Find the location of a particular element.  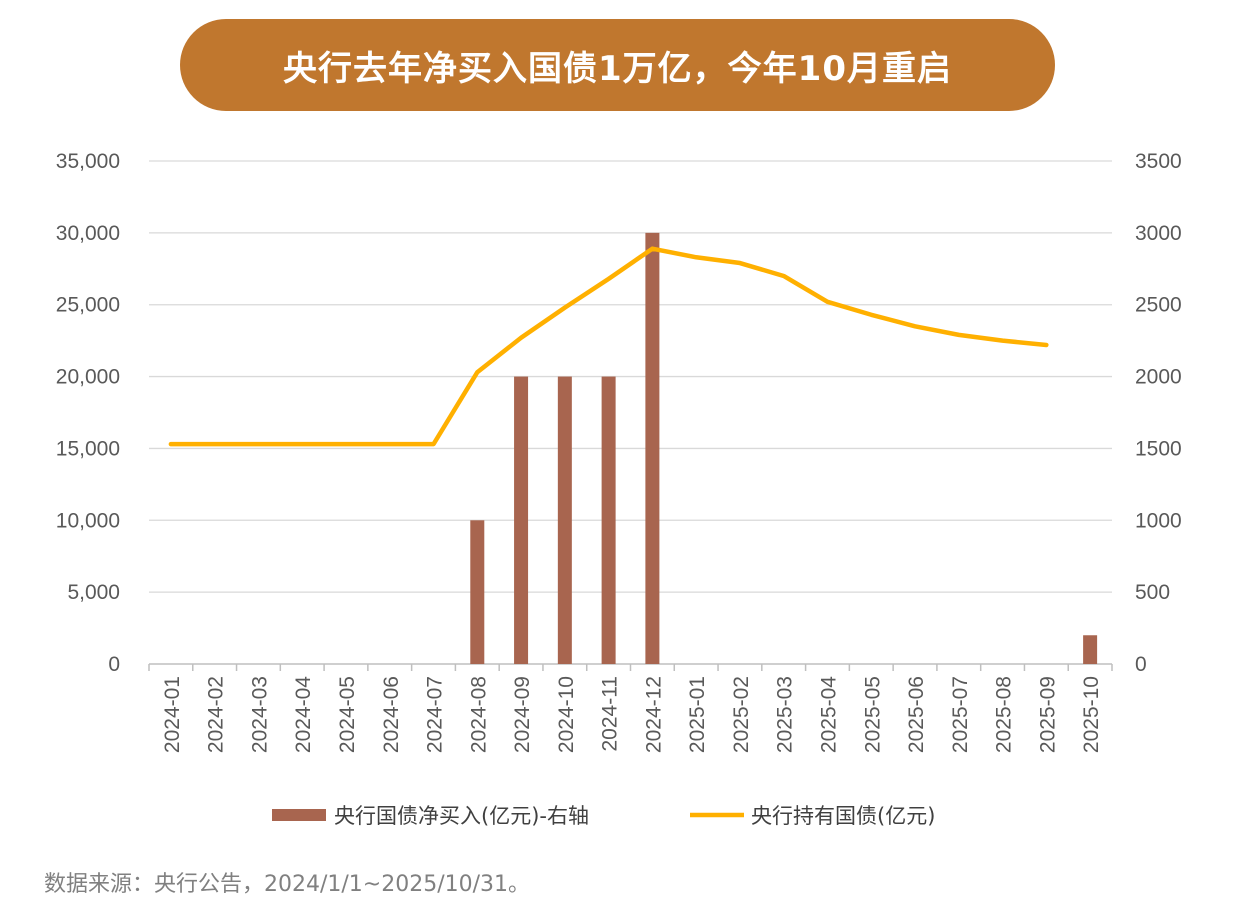

data-source-note: 数据来源：央行公告，2024/1/1~2025/10/31。 is located at coordinates (287, 884).